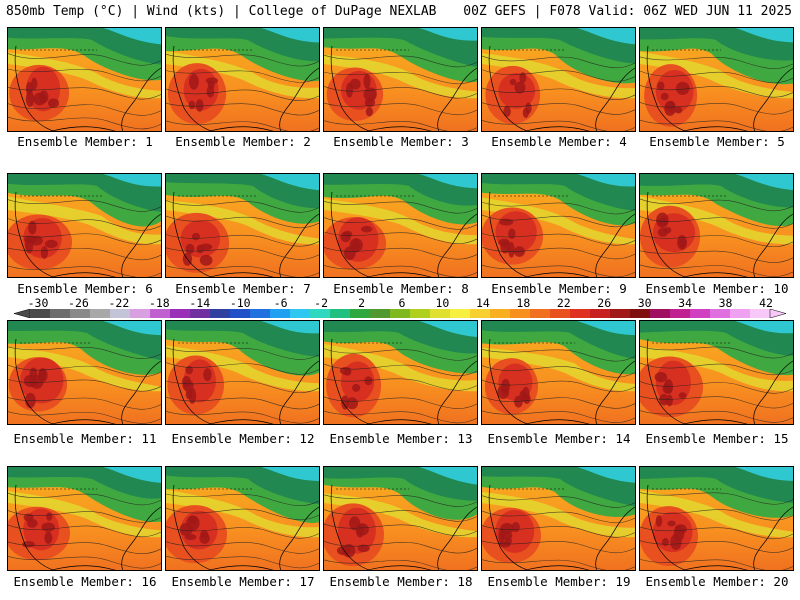 This screenshot has width=800, height=600. What do you see at coordinates (280, 303) in the screenshot?
I see `colorbar-tick-label: -6` at bounding box center [280, 303].